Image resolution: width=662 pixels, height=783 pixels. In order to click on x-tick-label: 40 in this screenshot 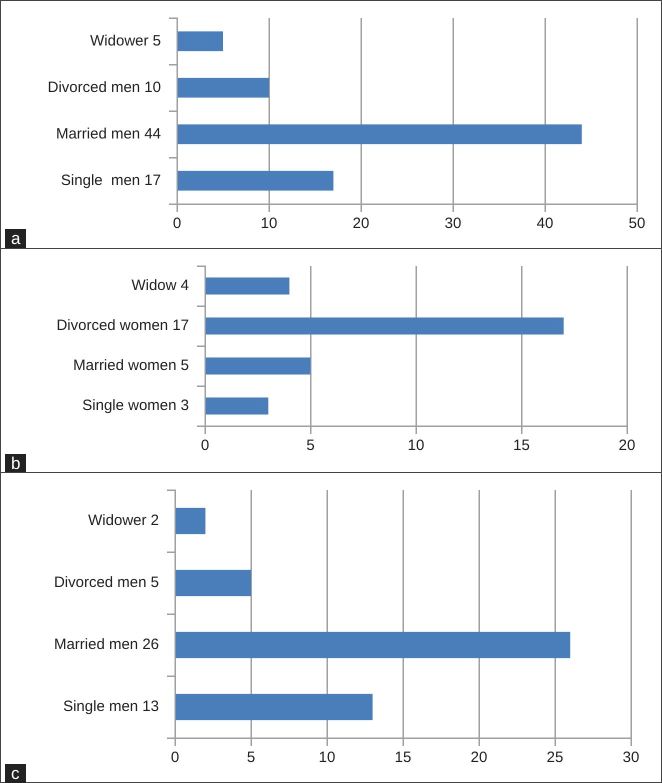, I will do `click(545, 223)`.